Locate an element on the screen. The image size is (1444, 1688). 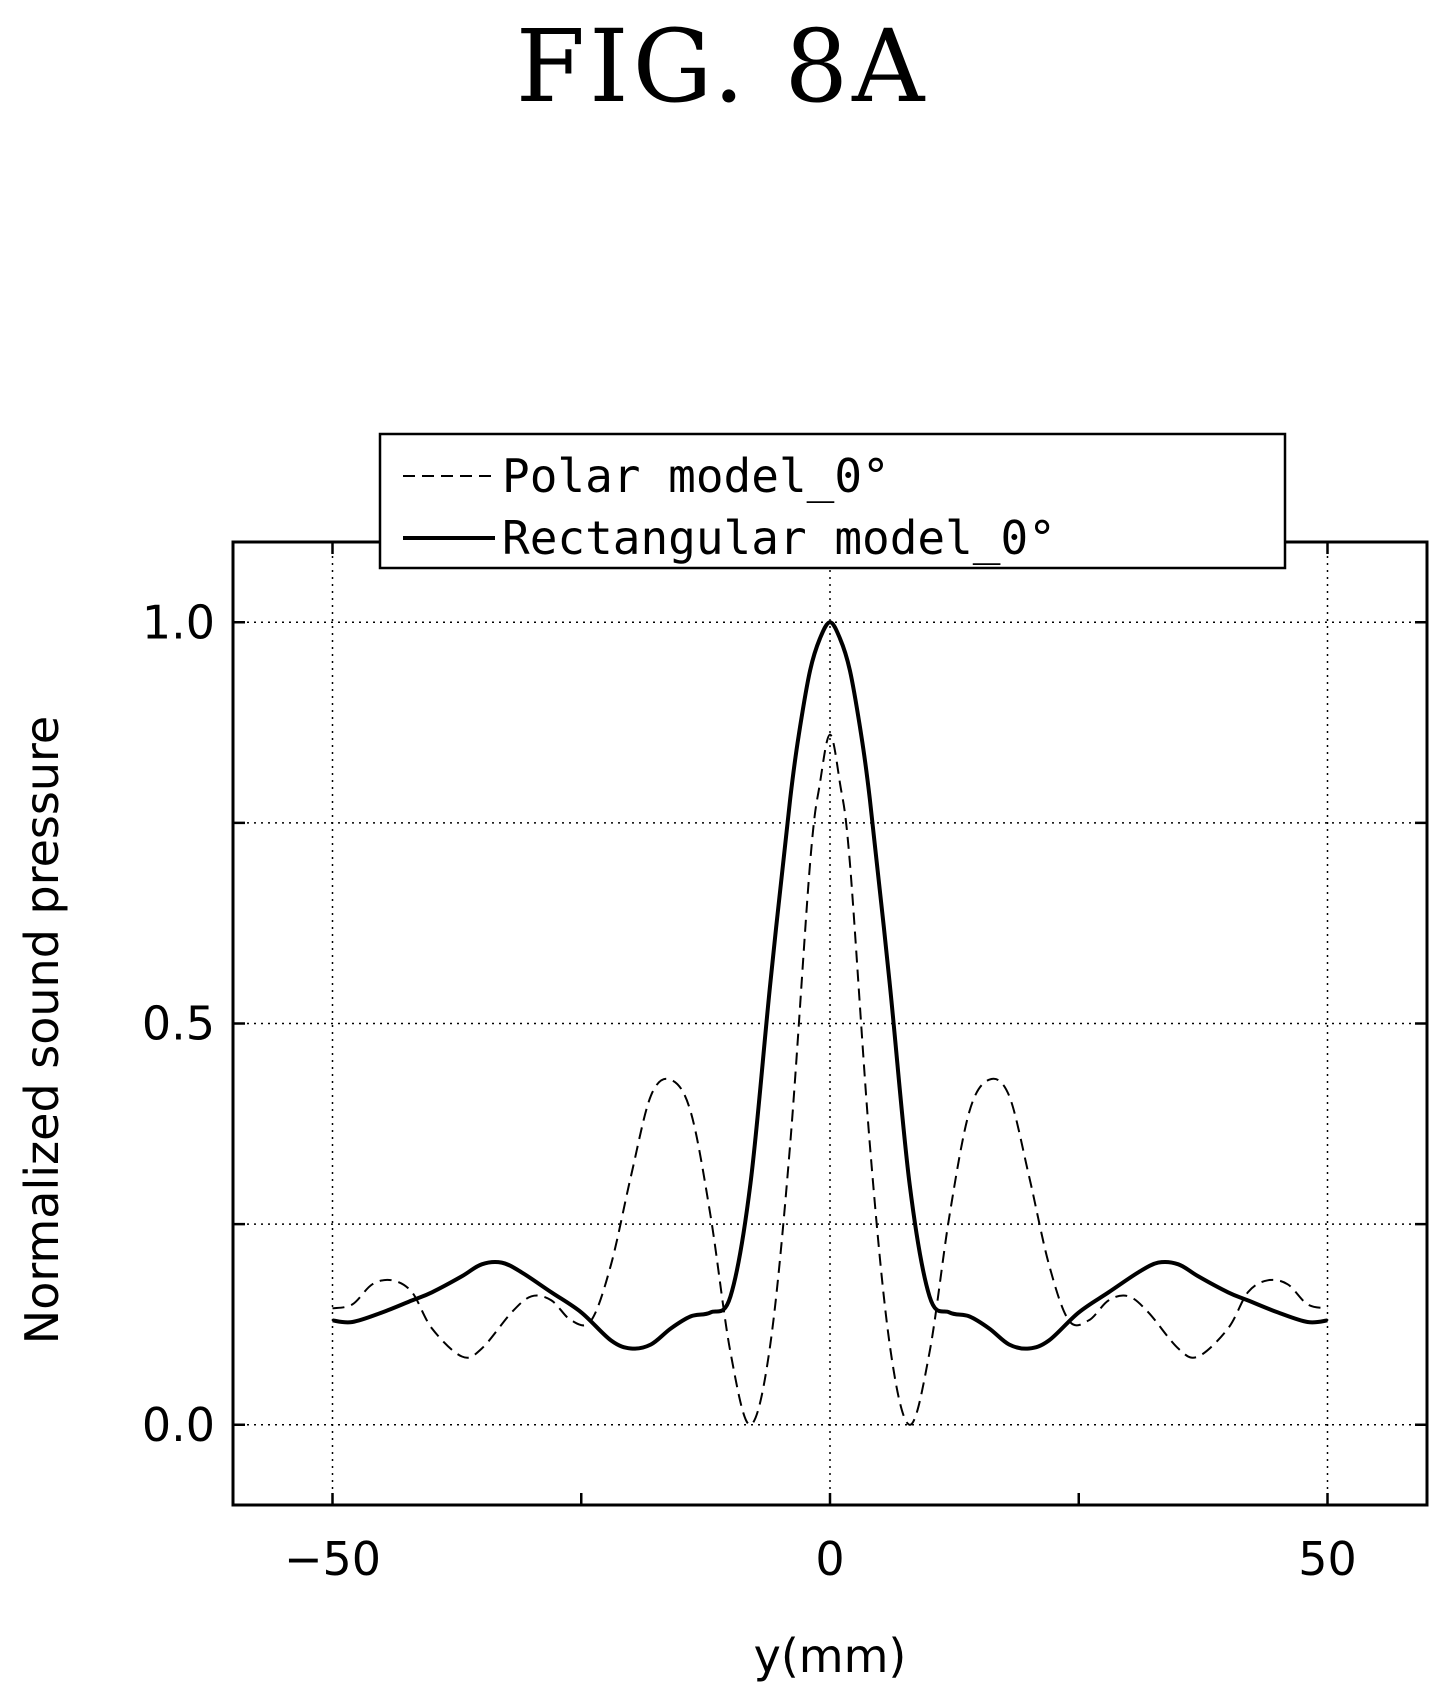
legend: Polar model_0° Rectangular model_0° is located at coordinates (832, 501).